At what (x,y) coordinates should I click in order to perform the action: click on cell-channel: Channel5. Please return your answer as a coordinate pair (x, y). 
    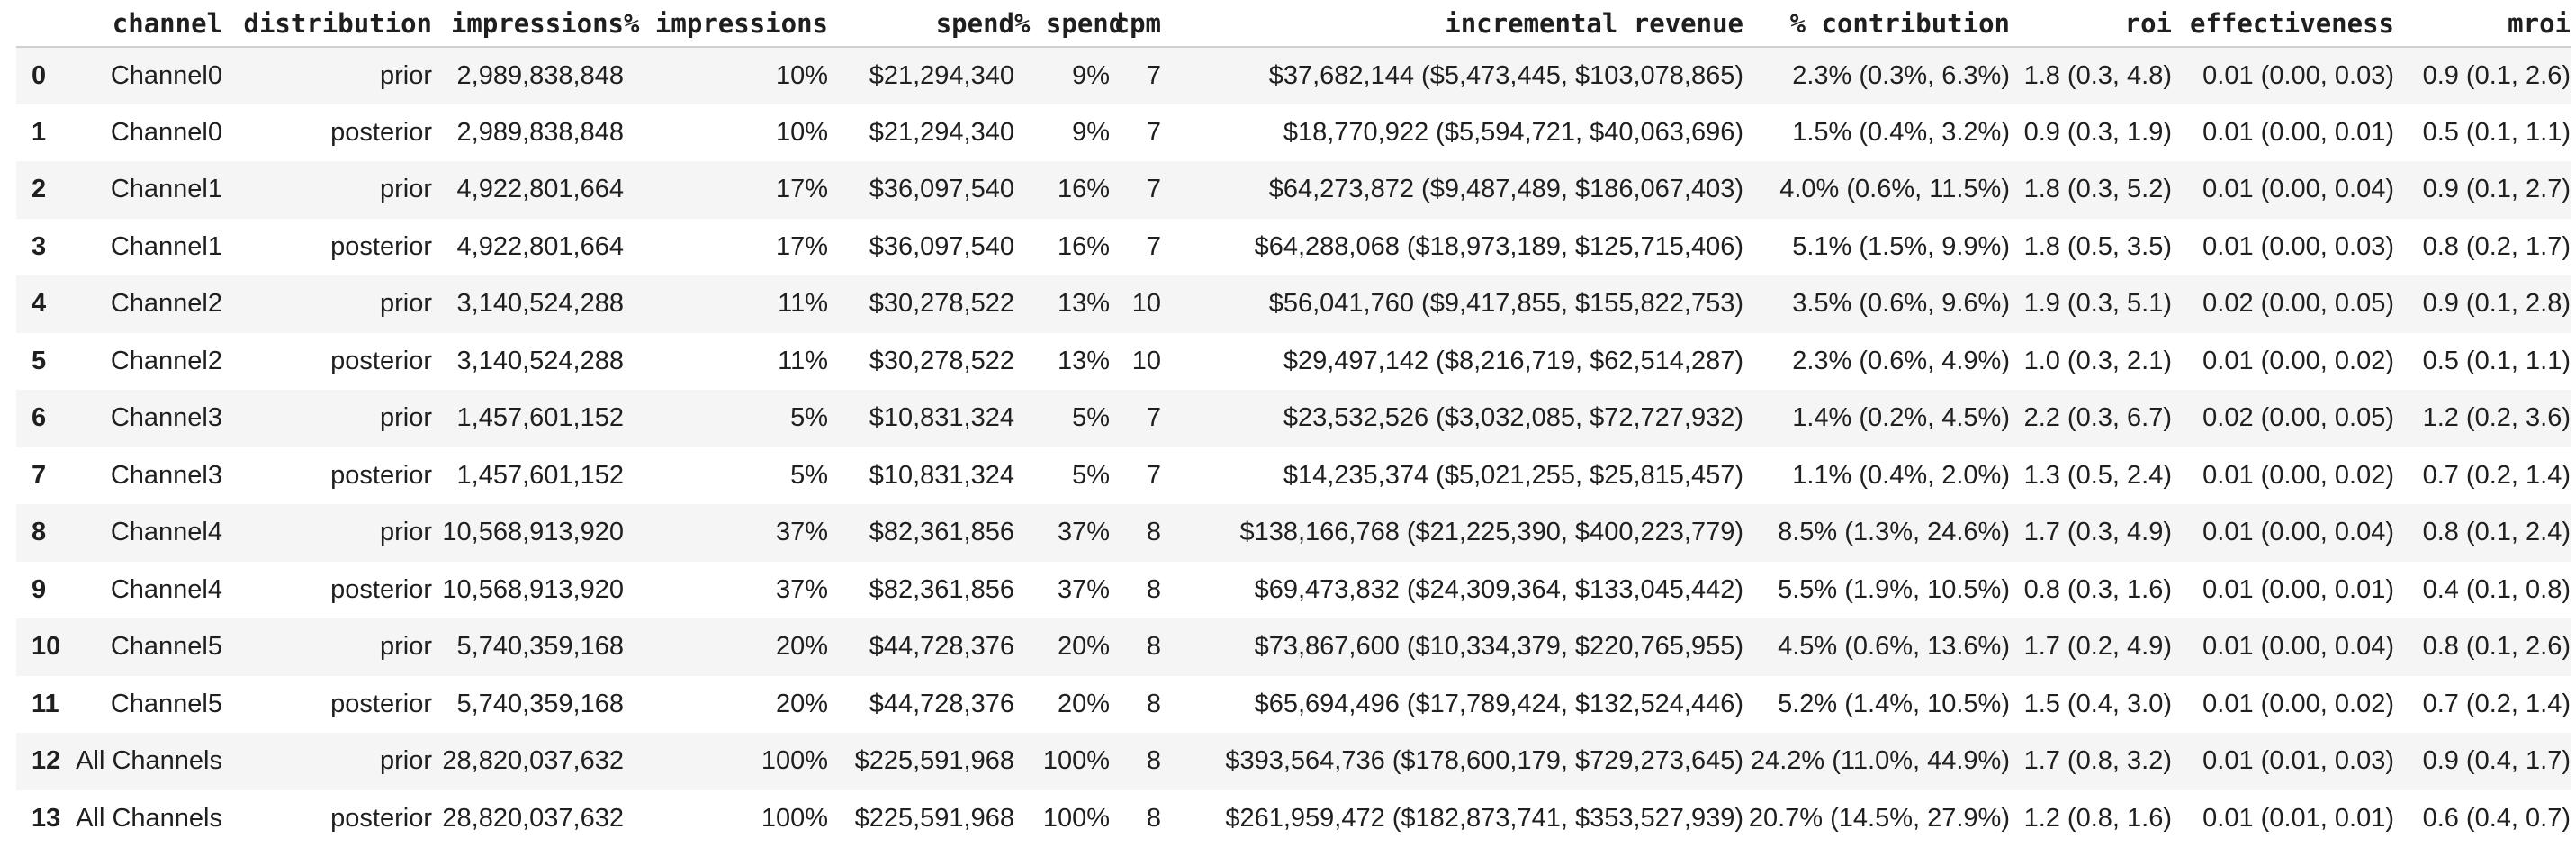
    Looking at the image, I should click on (166, 647).